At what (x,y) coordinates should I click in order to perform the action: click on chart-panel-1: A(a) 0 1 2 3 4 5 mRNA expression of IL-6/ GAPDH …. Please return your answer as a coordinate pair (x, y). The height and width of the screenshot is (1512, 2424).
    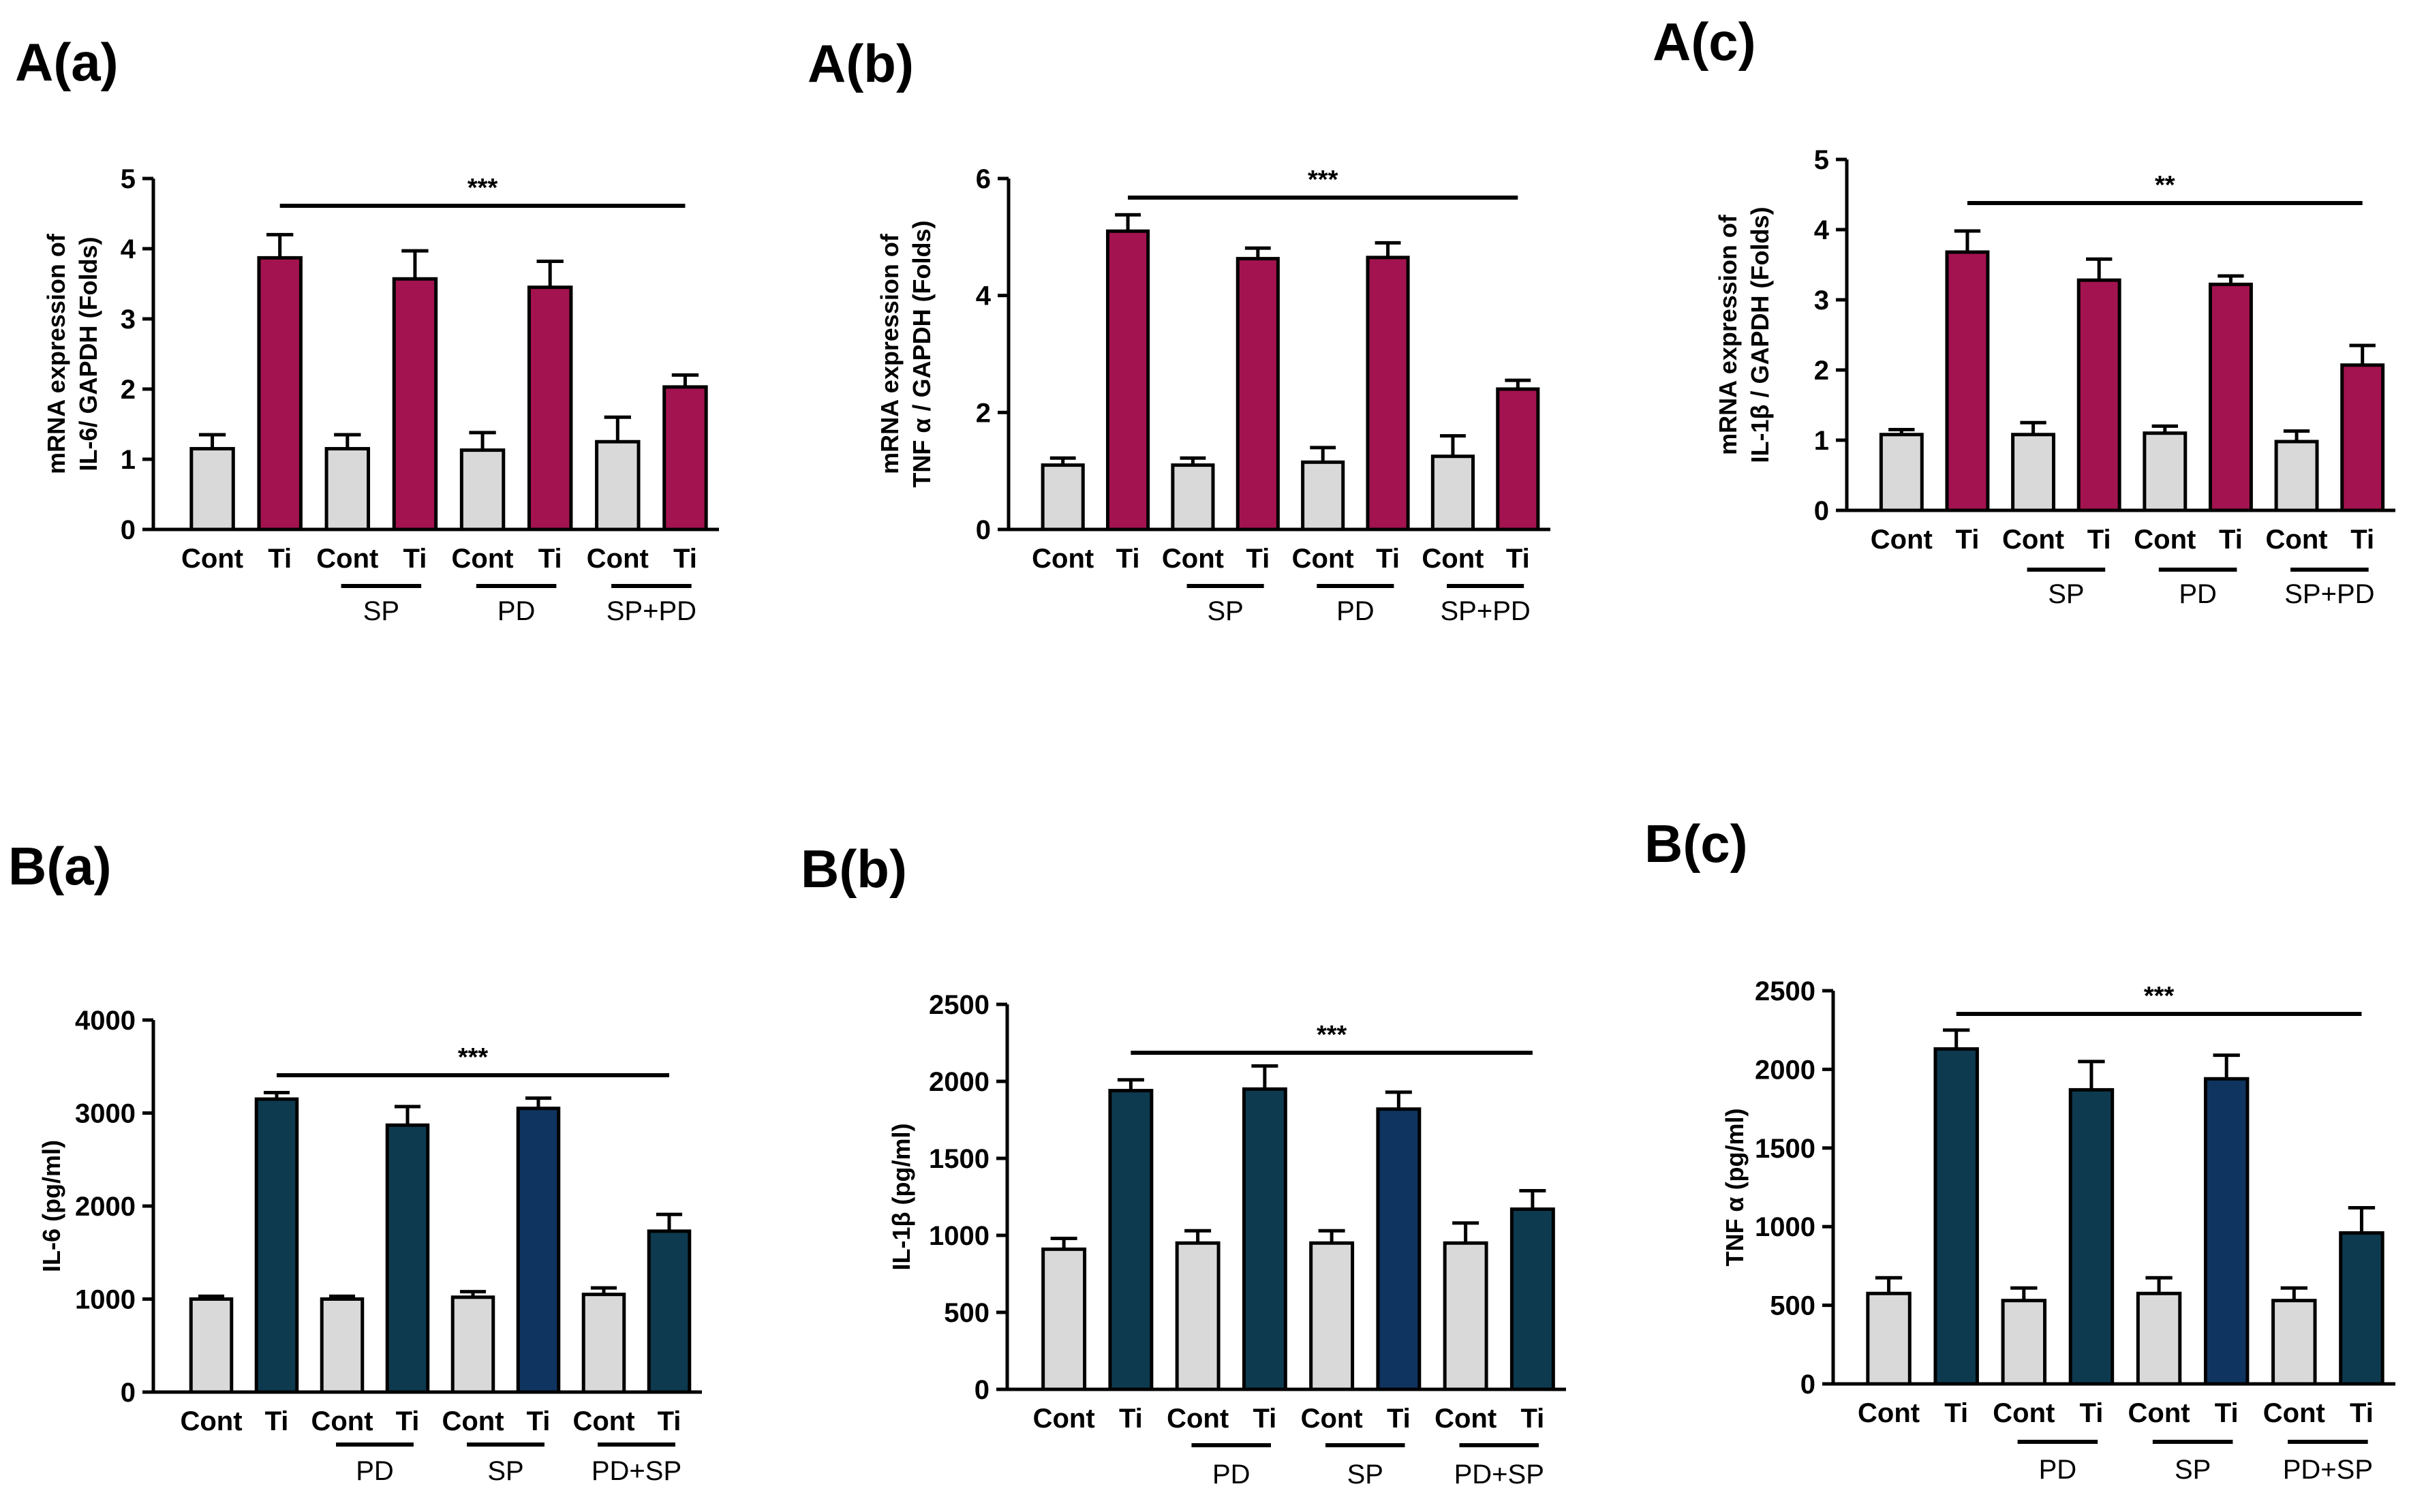
    Looking at the image, I should click on (367, 329).